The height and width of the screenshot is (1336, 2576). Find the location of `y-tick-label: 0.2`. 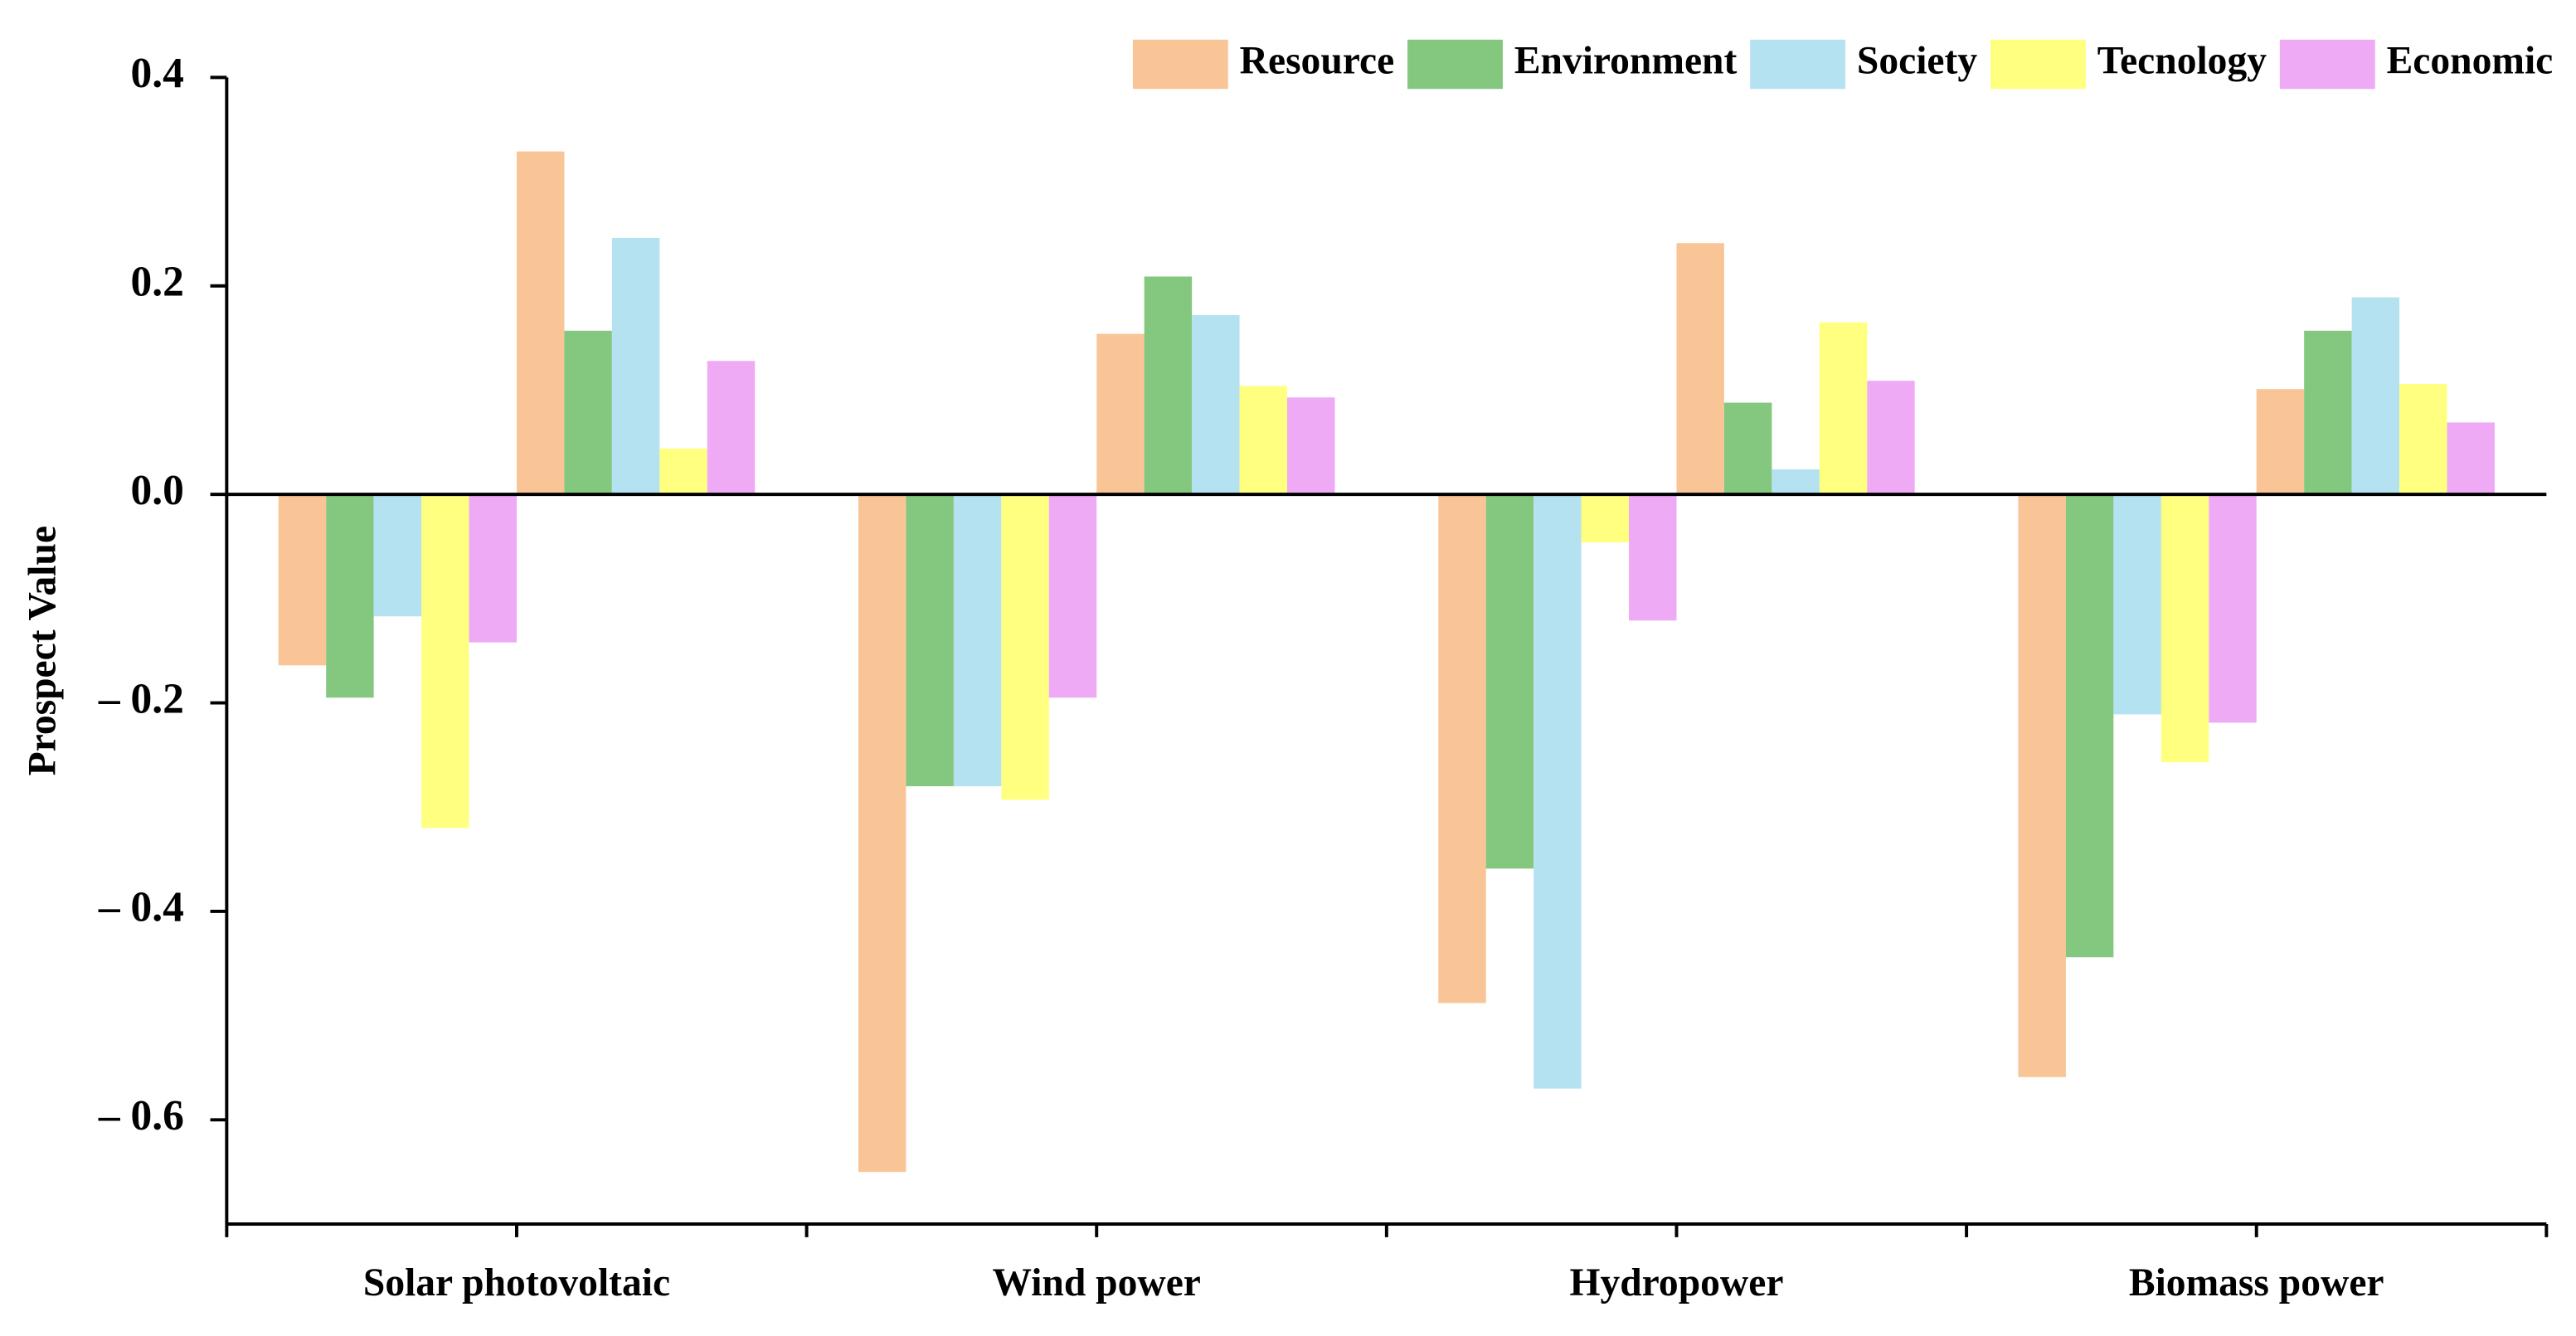

y-tick-label: 0.2 is located at coordinates (157, 283).